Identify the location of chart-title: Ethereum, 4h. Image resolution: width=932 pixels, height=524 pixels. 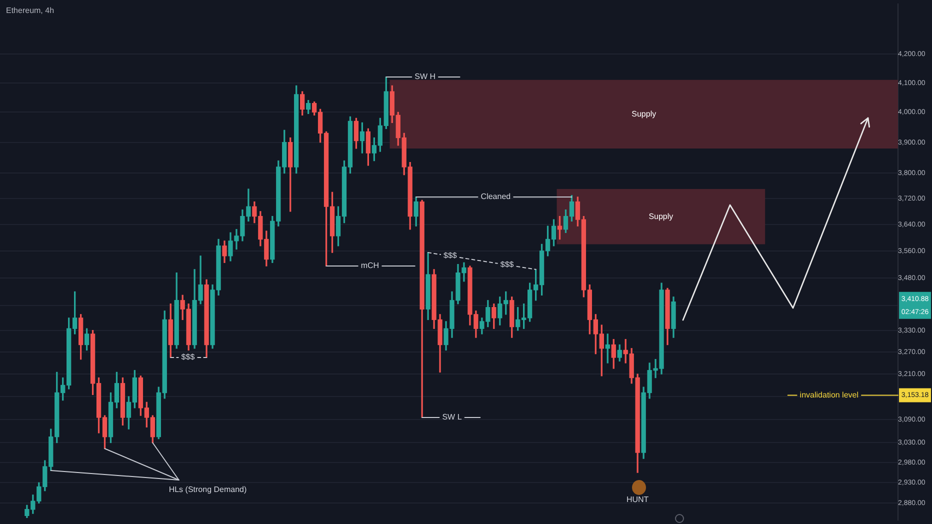
(30, 11).